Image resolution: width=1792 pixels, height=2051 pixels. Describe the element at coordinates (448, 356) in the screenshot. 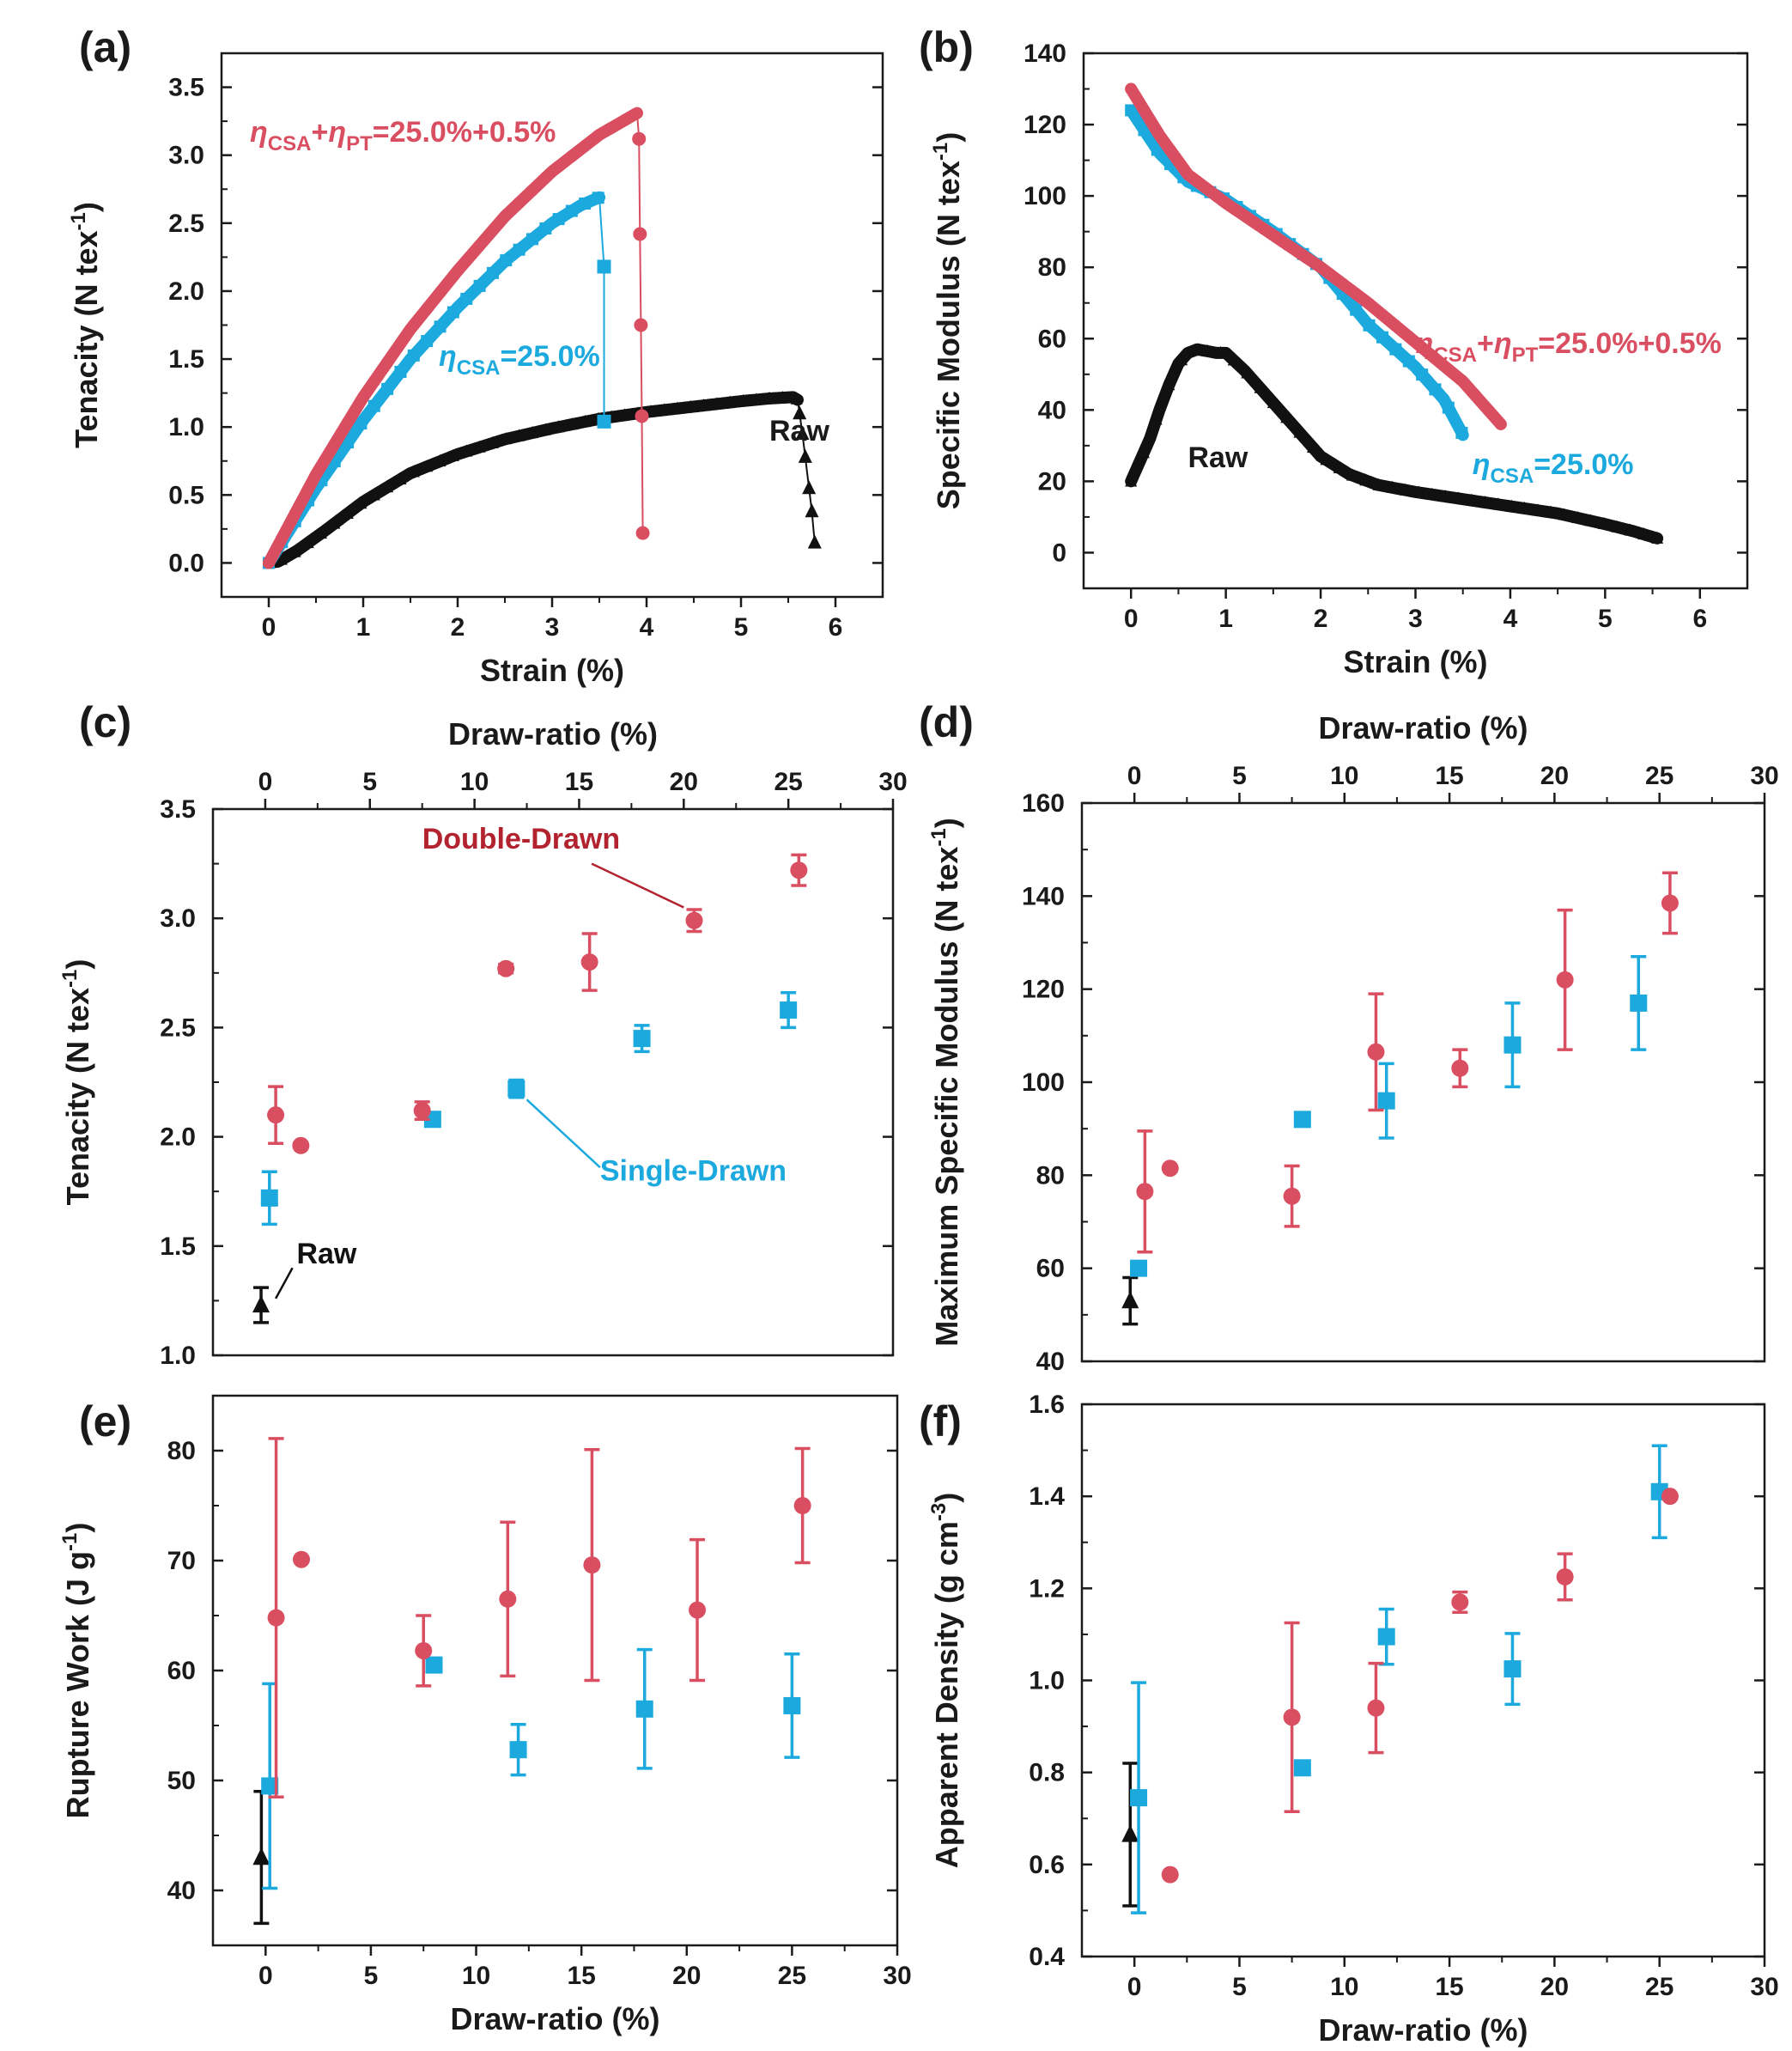

I see `annotation-part: η` at that location.